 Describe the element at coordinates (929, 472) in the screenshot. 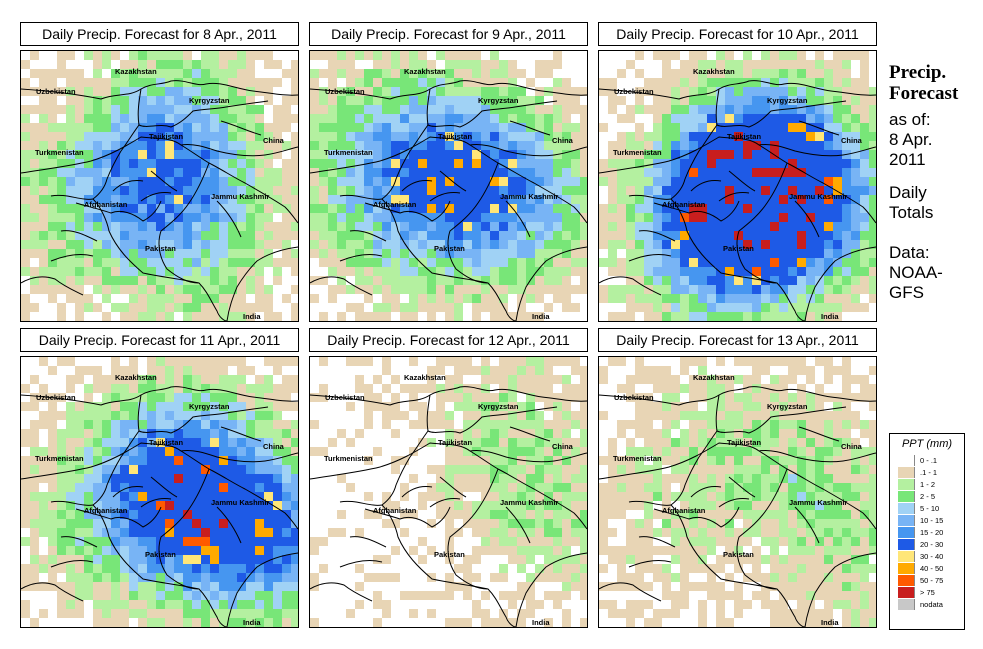

I see `legend-label: .1 - 1` at that location.